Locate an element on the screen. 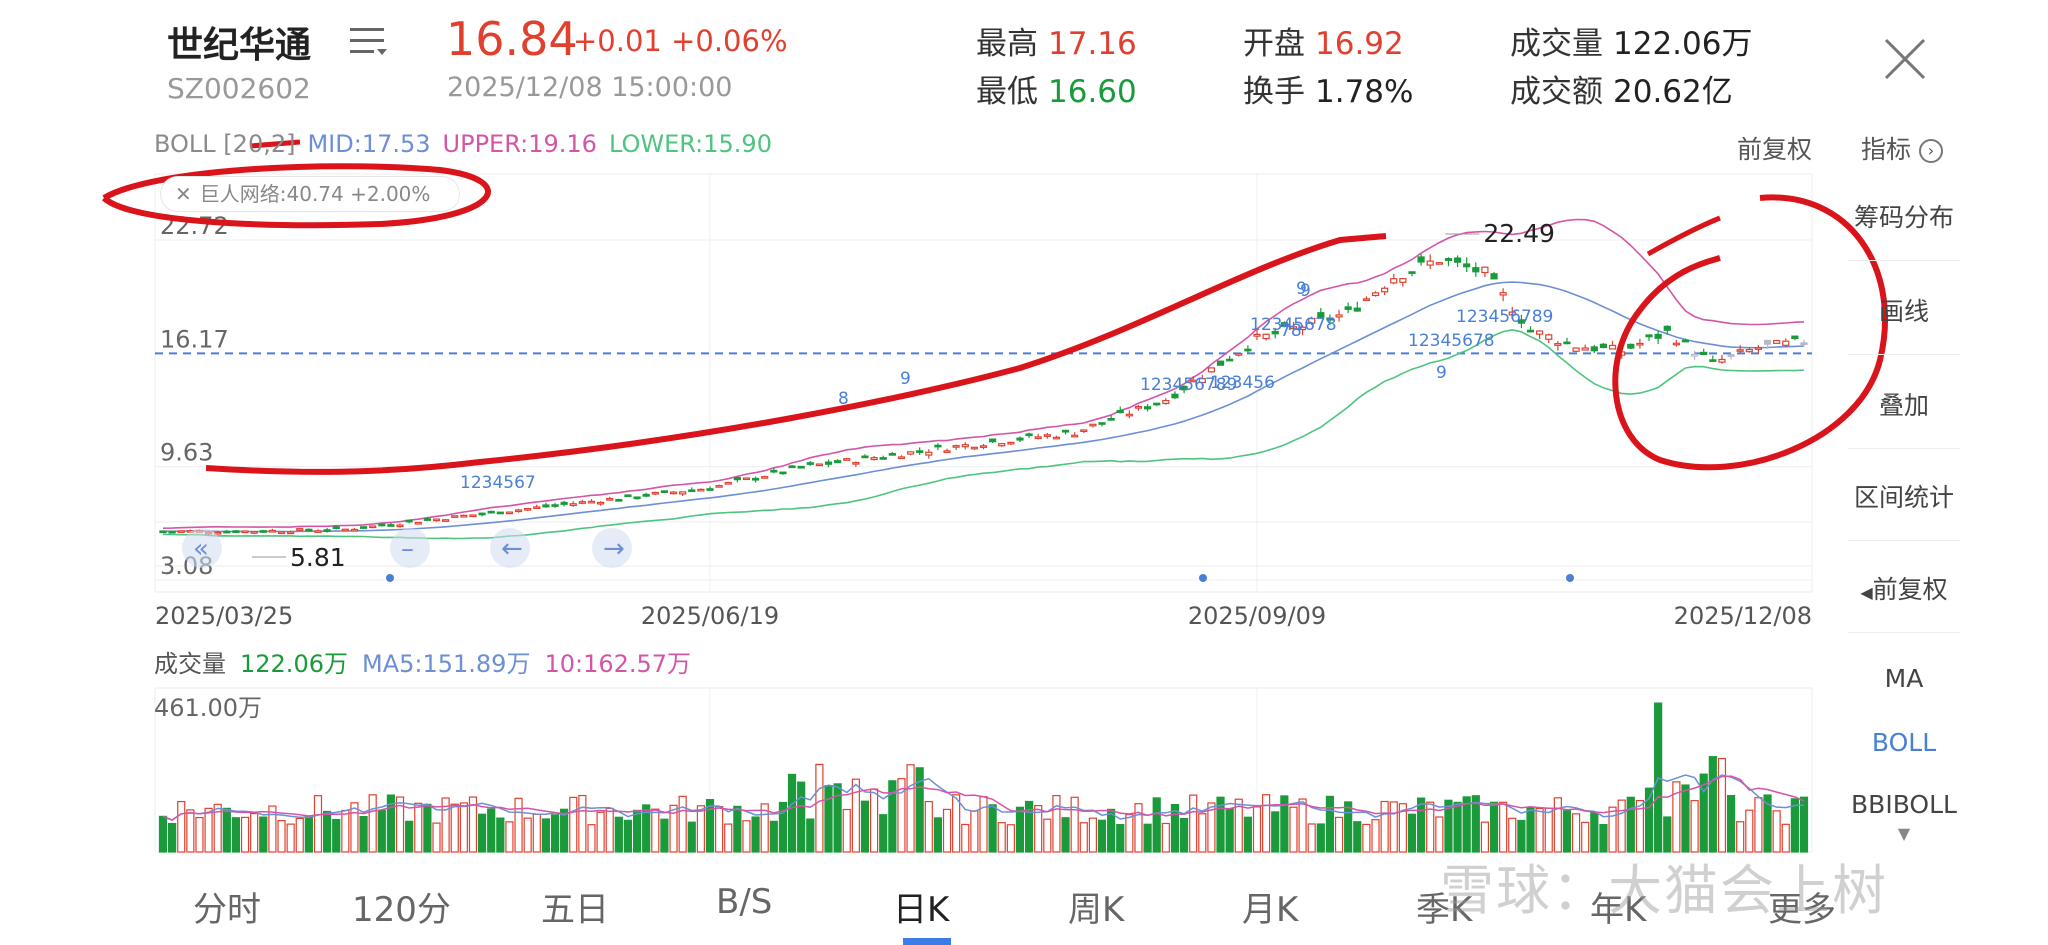 Image resolution: width=2048 pixels, height=945 pixels. tab-monthly-k: 月K is located at coordinates (1270, 910).